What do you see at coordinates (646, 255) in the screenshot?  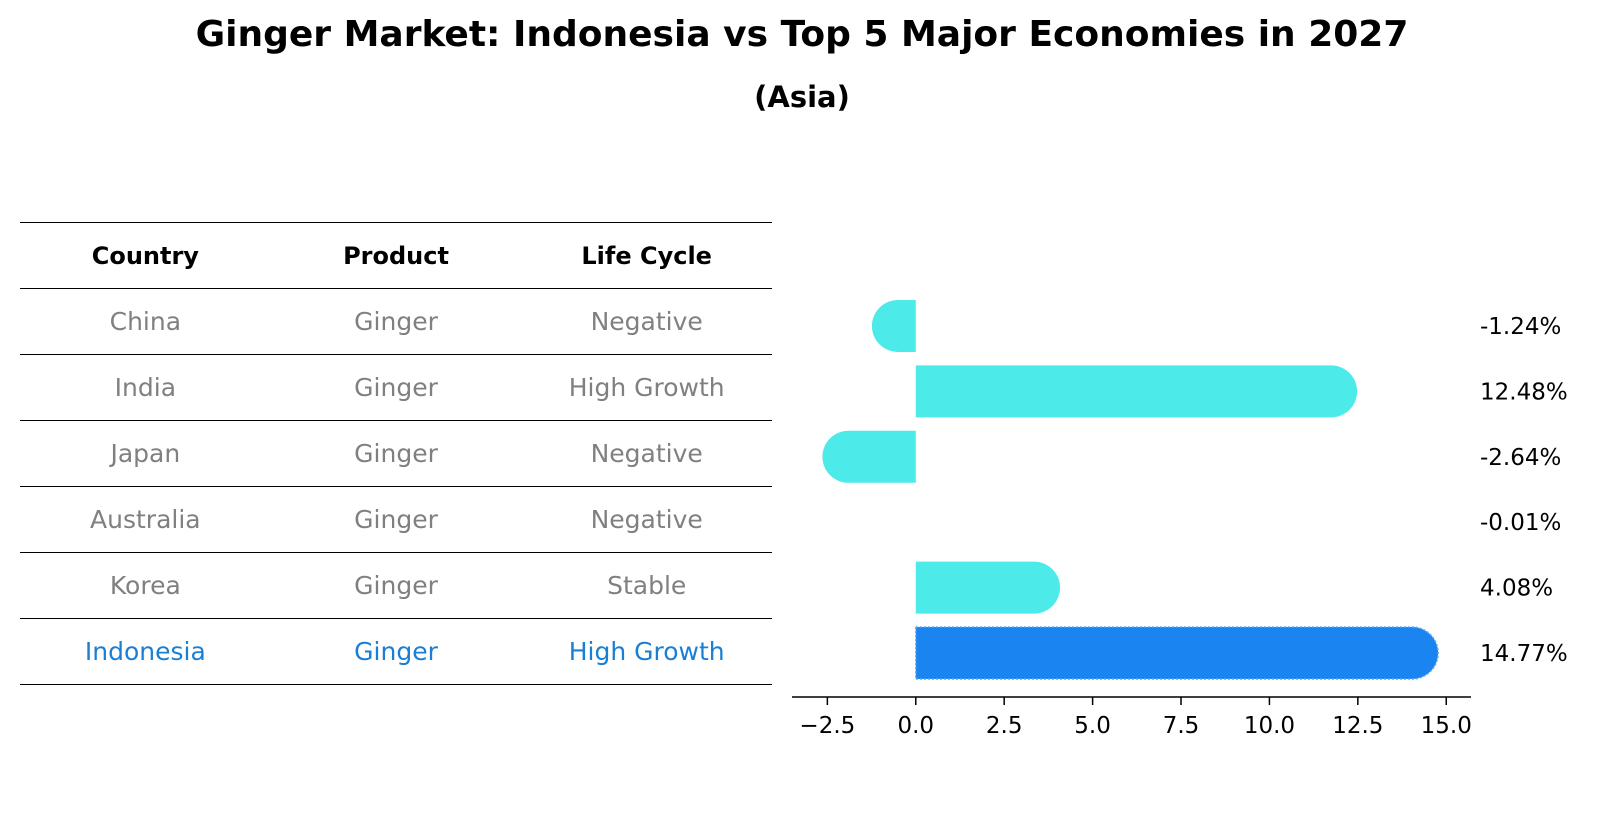 I see `header-life-cycle: Life Cycle` at bounding box center [646, 255].